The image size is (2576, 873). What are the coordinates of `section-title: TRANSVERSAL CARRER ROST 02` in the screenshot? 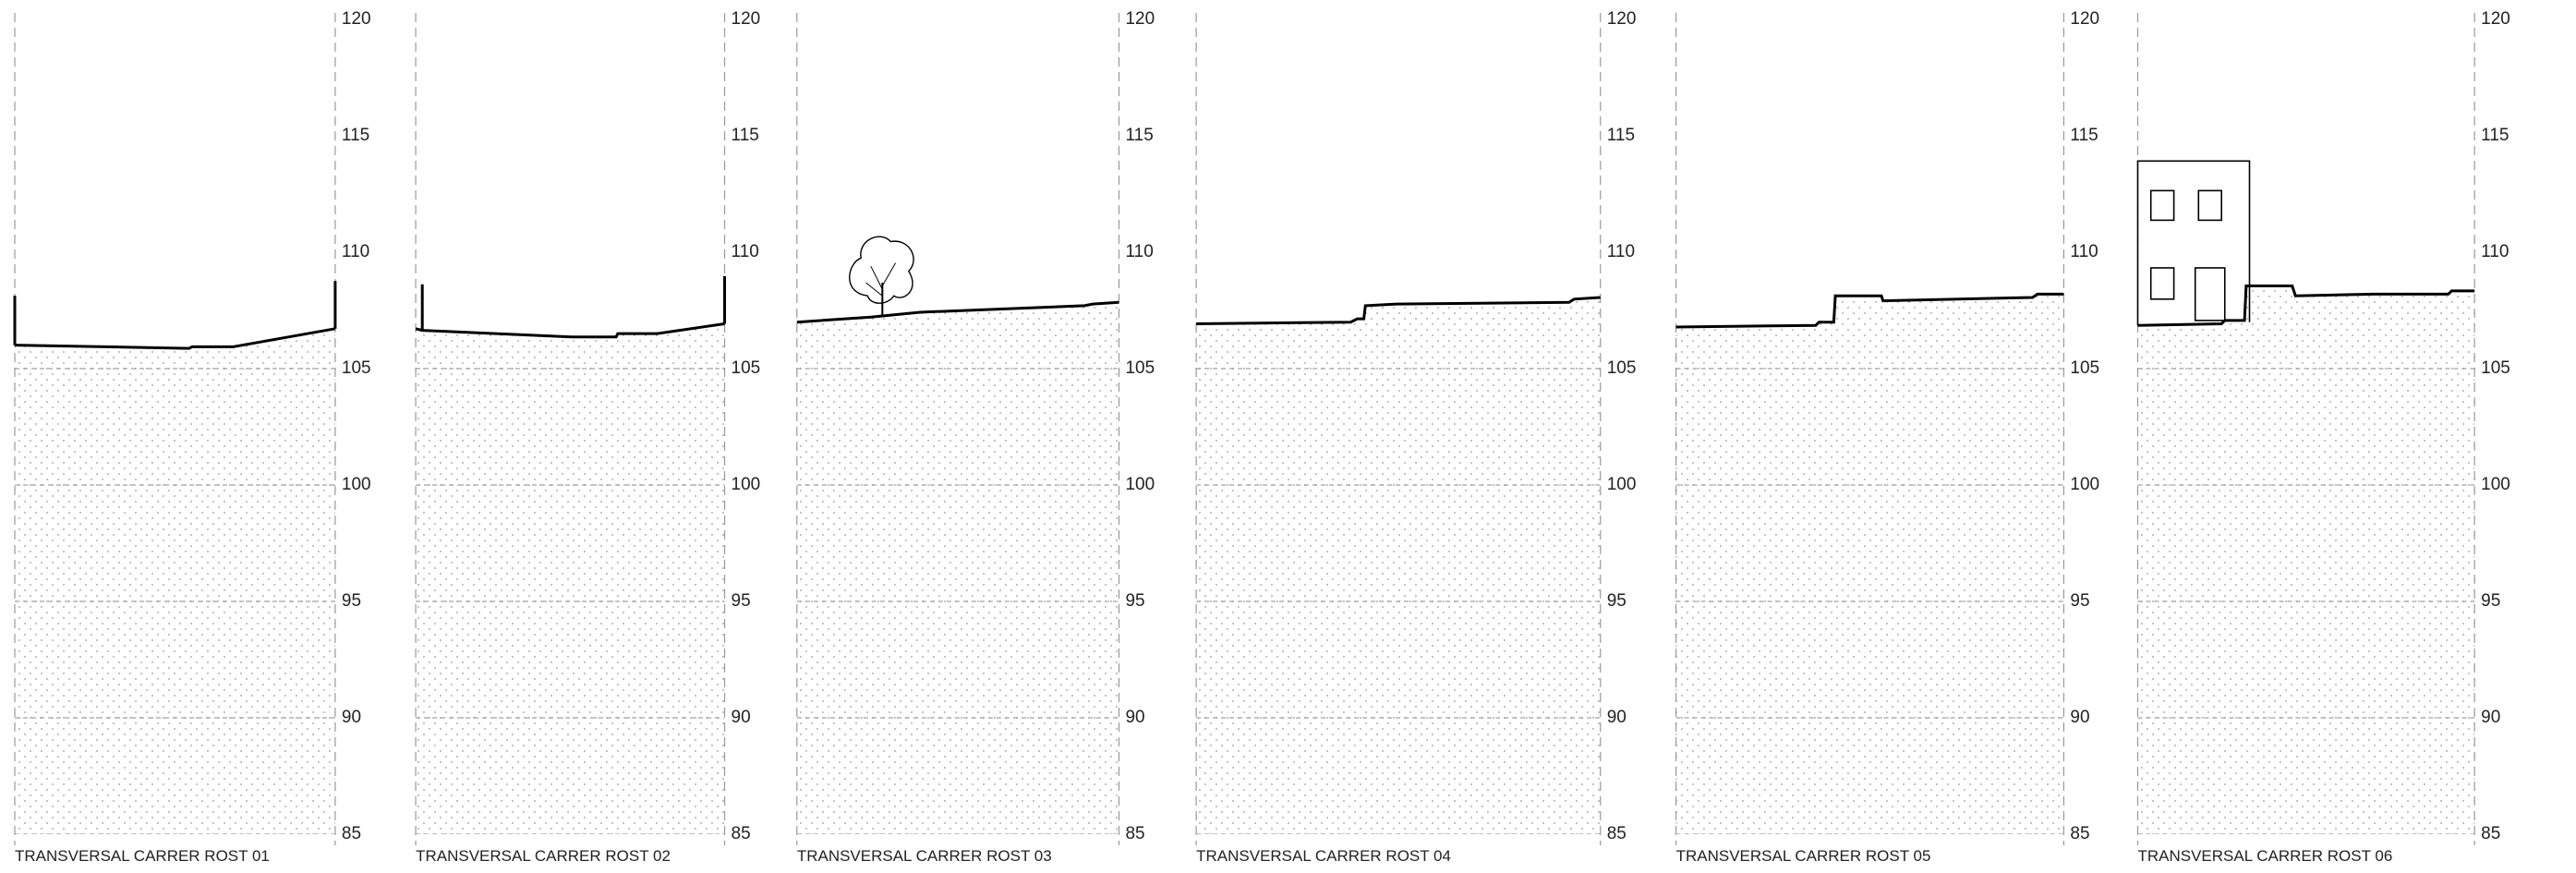 It's located at (543, 856).